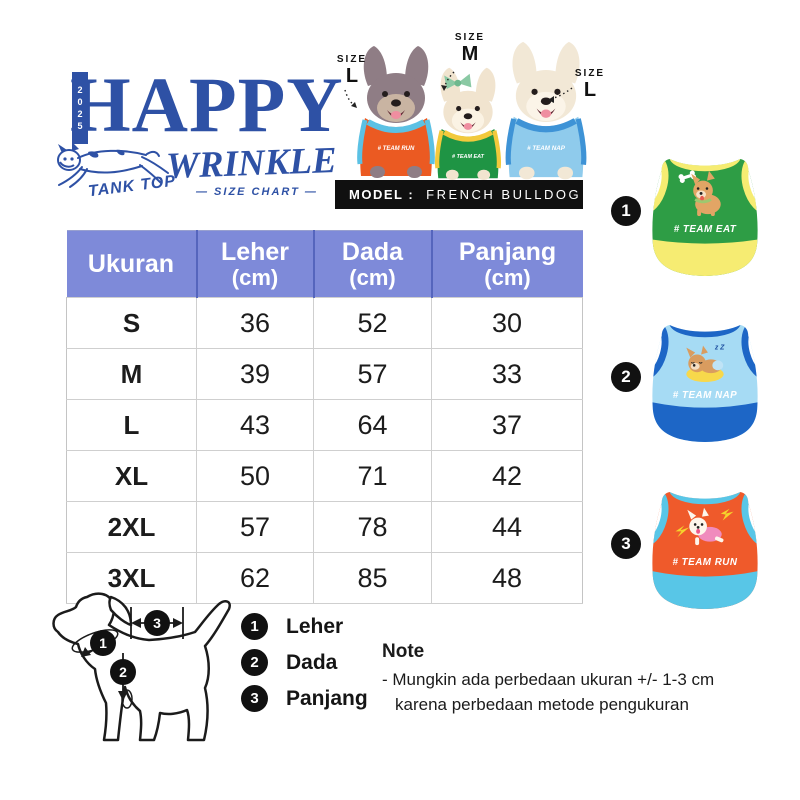 The width and height of the screenshot is (800, 800). I want to click on svg-text: 2, so click(123, 672).